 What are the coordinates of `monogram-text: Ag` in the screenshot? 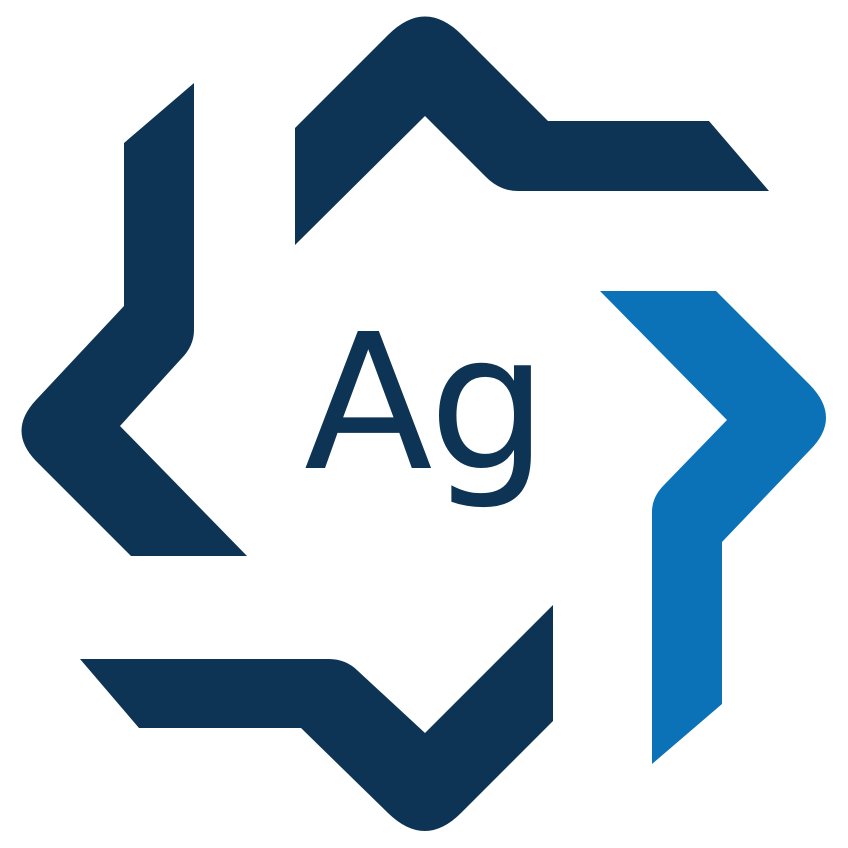 It's located at (424, 403).